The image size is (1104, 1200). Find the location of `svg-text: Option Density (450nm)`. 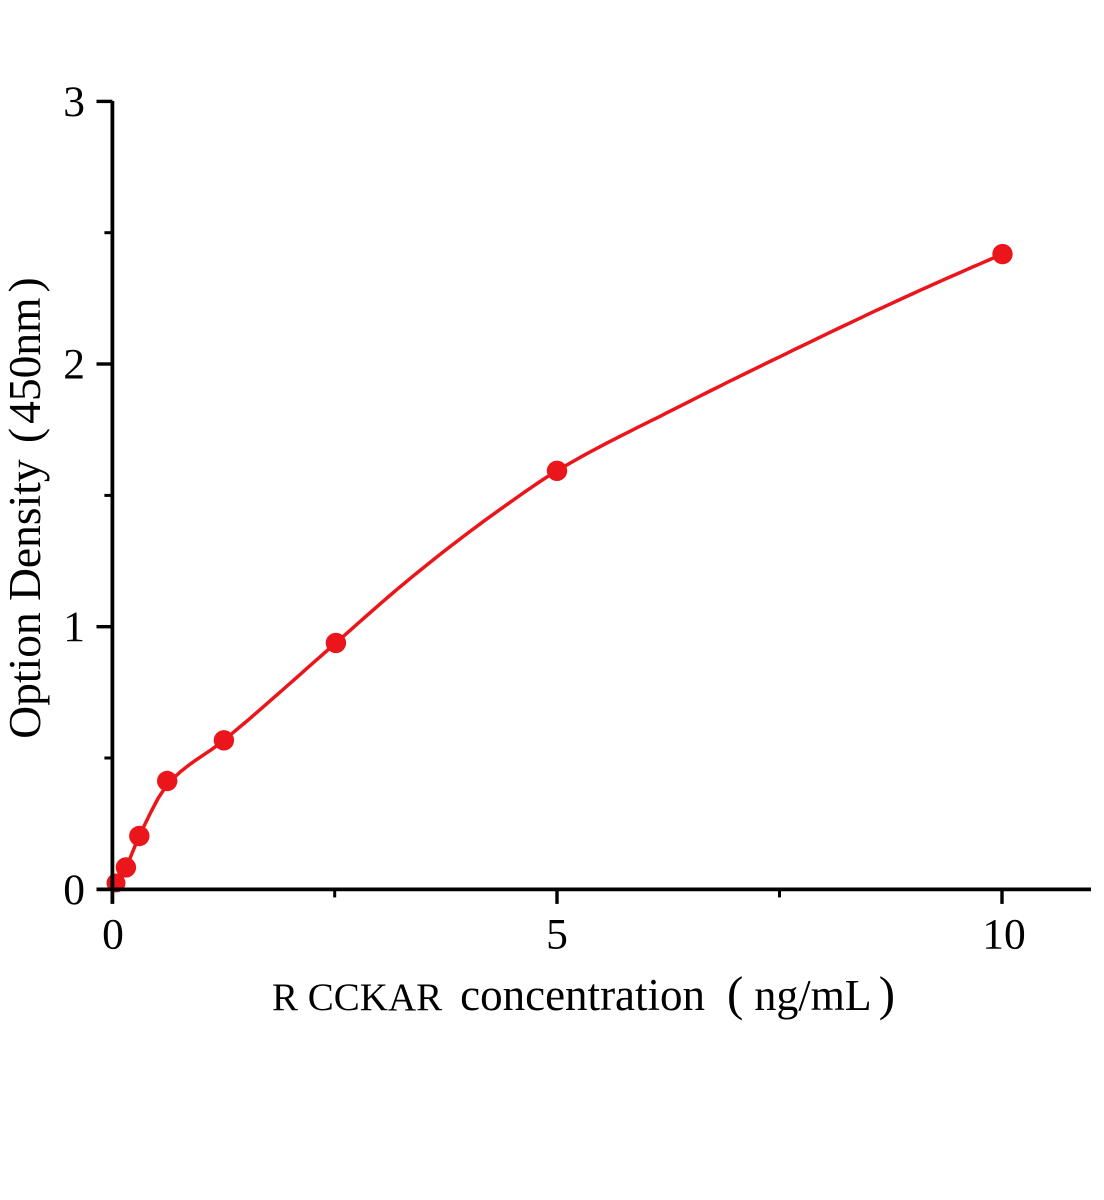

svg-text: Option Density (450nm) is located at coordinates (25, 507).